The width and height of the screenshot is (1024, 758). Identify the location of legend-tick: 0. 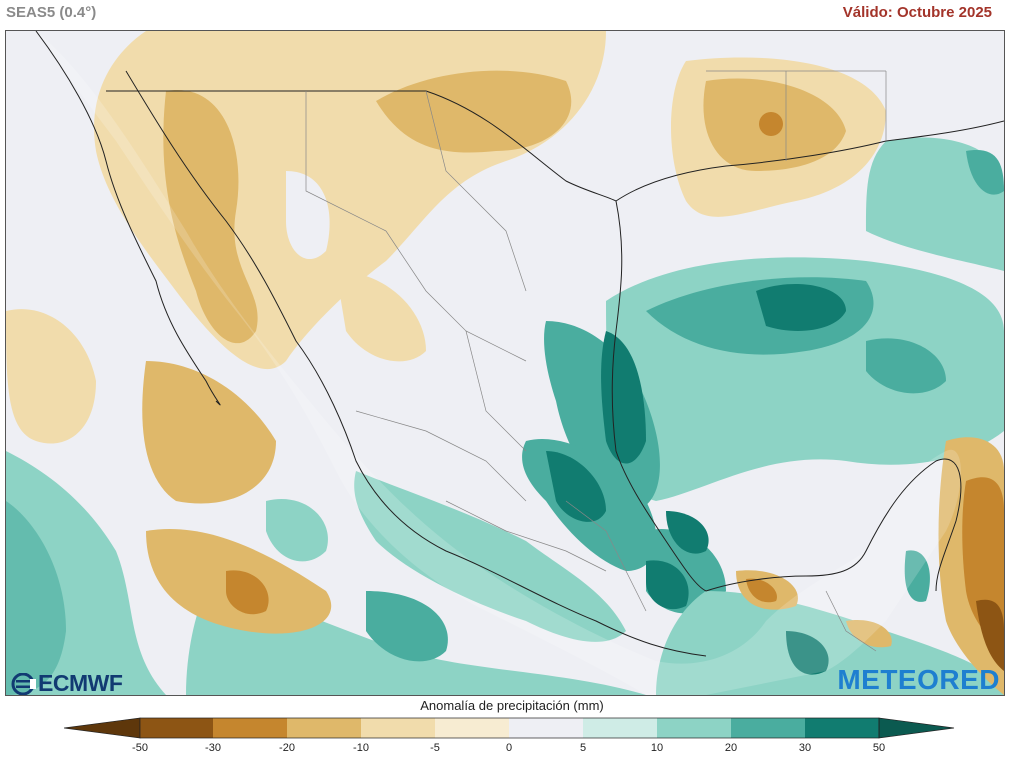
(509, 748).